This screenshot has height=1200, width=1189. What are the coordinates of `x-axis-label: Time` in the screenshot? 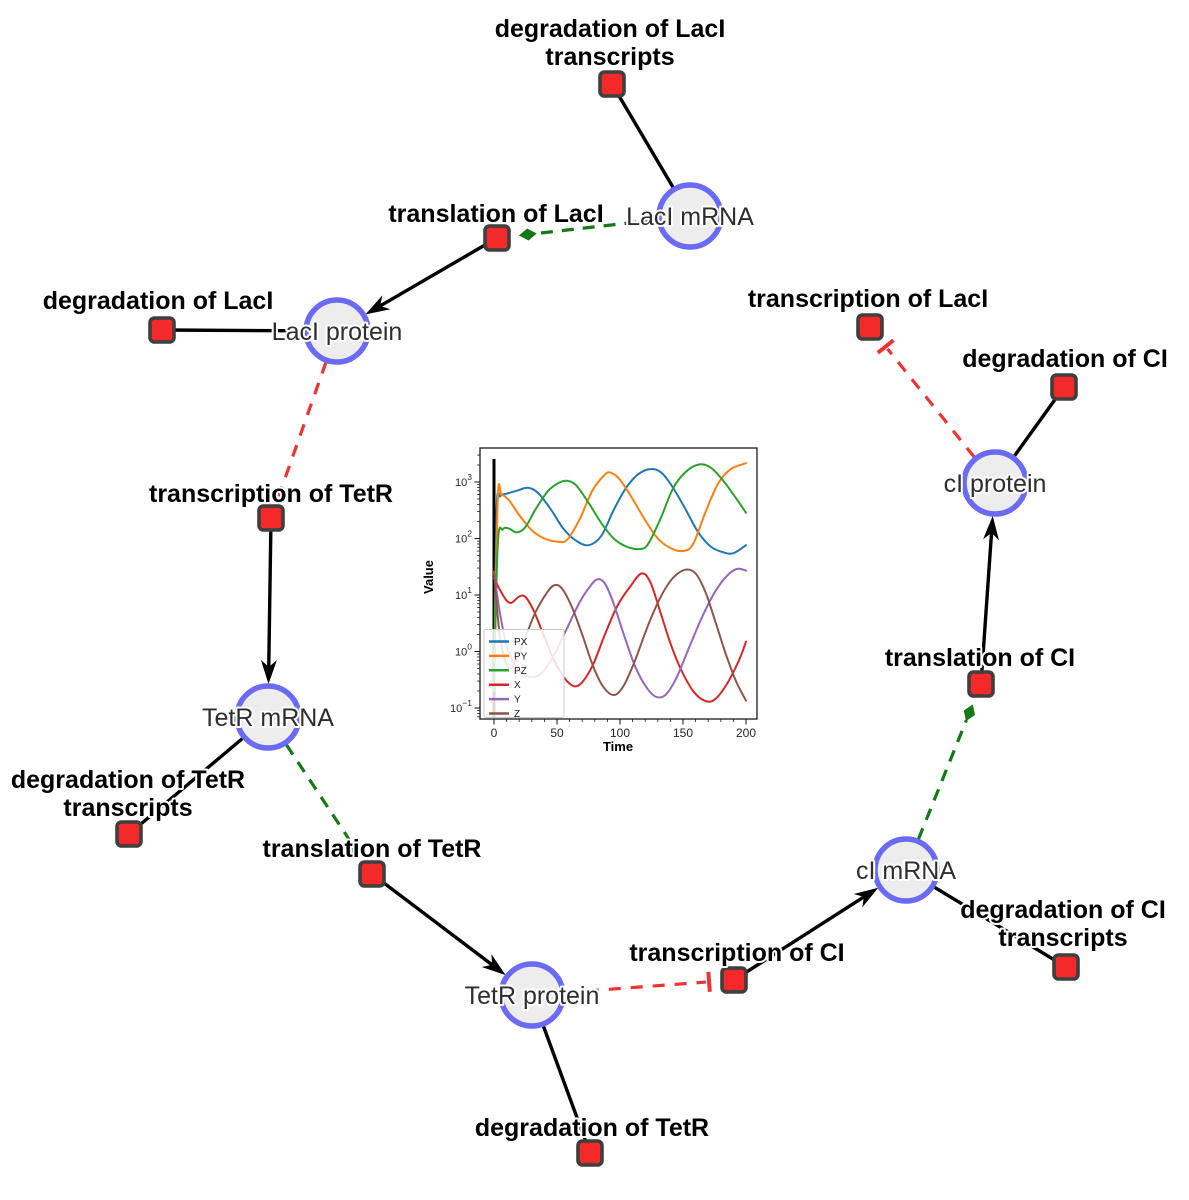 It's located at (618, 746).